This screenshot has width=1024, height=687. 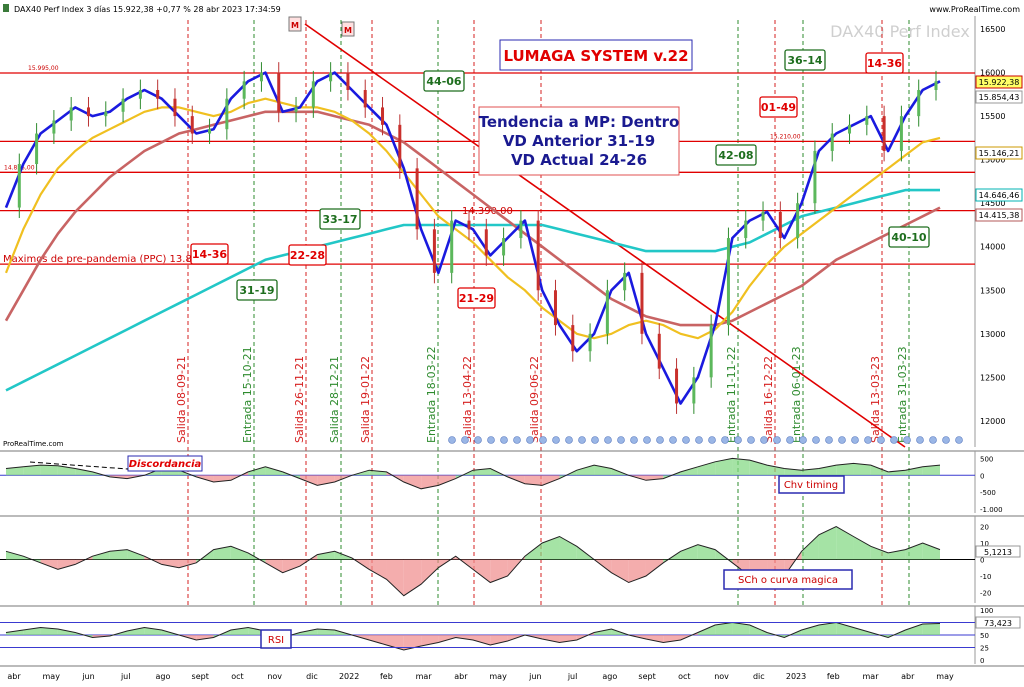 I want to click on rsi-badge, so click(x=998, y=622).